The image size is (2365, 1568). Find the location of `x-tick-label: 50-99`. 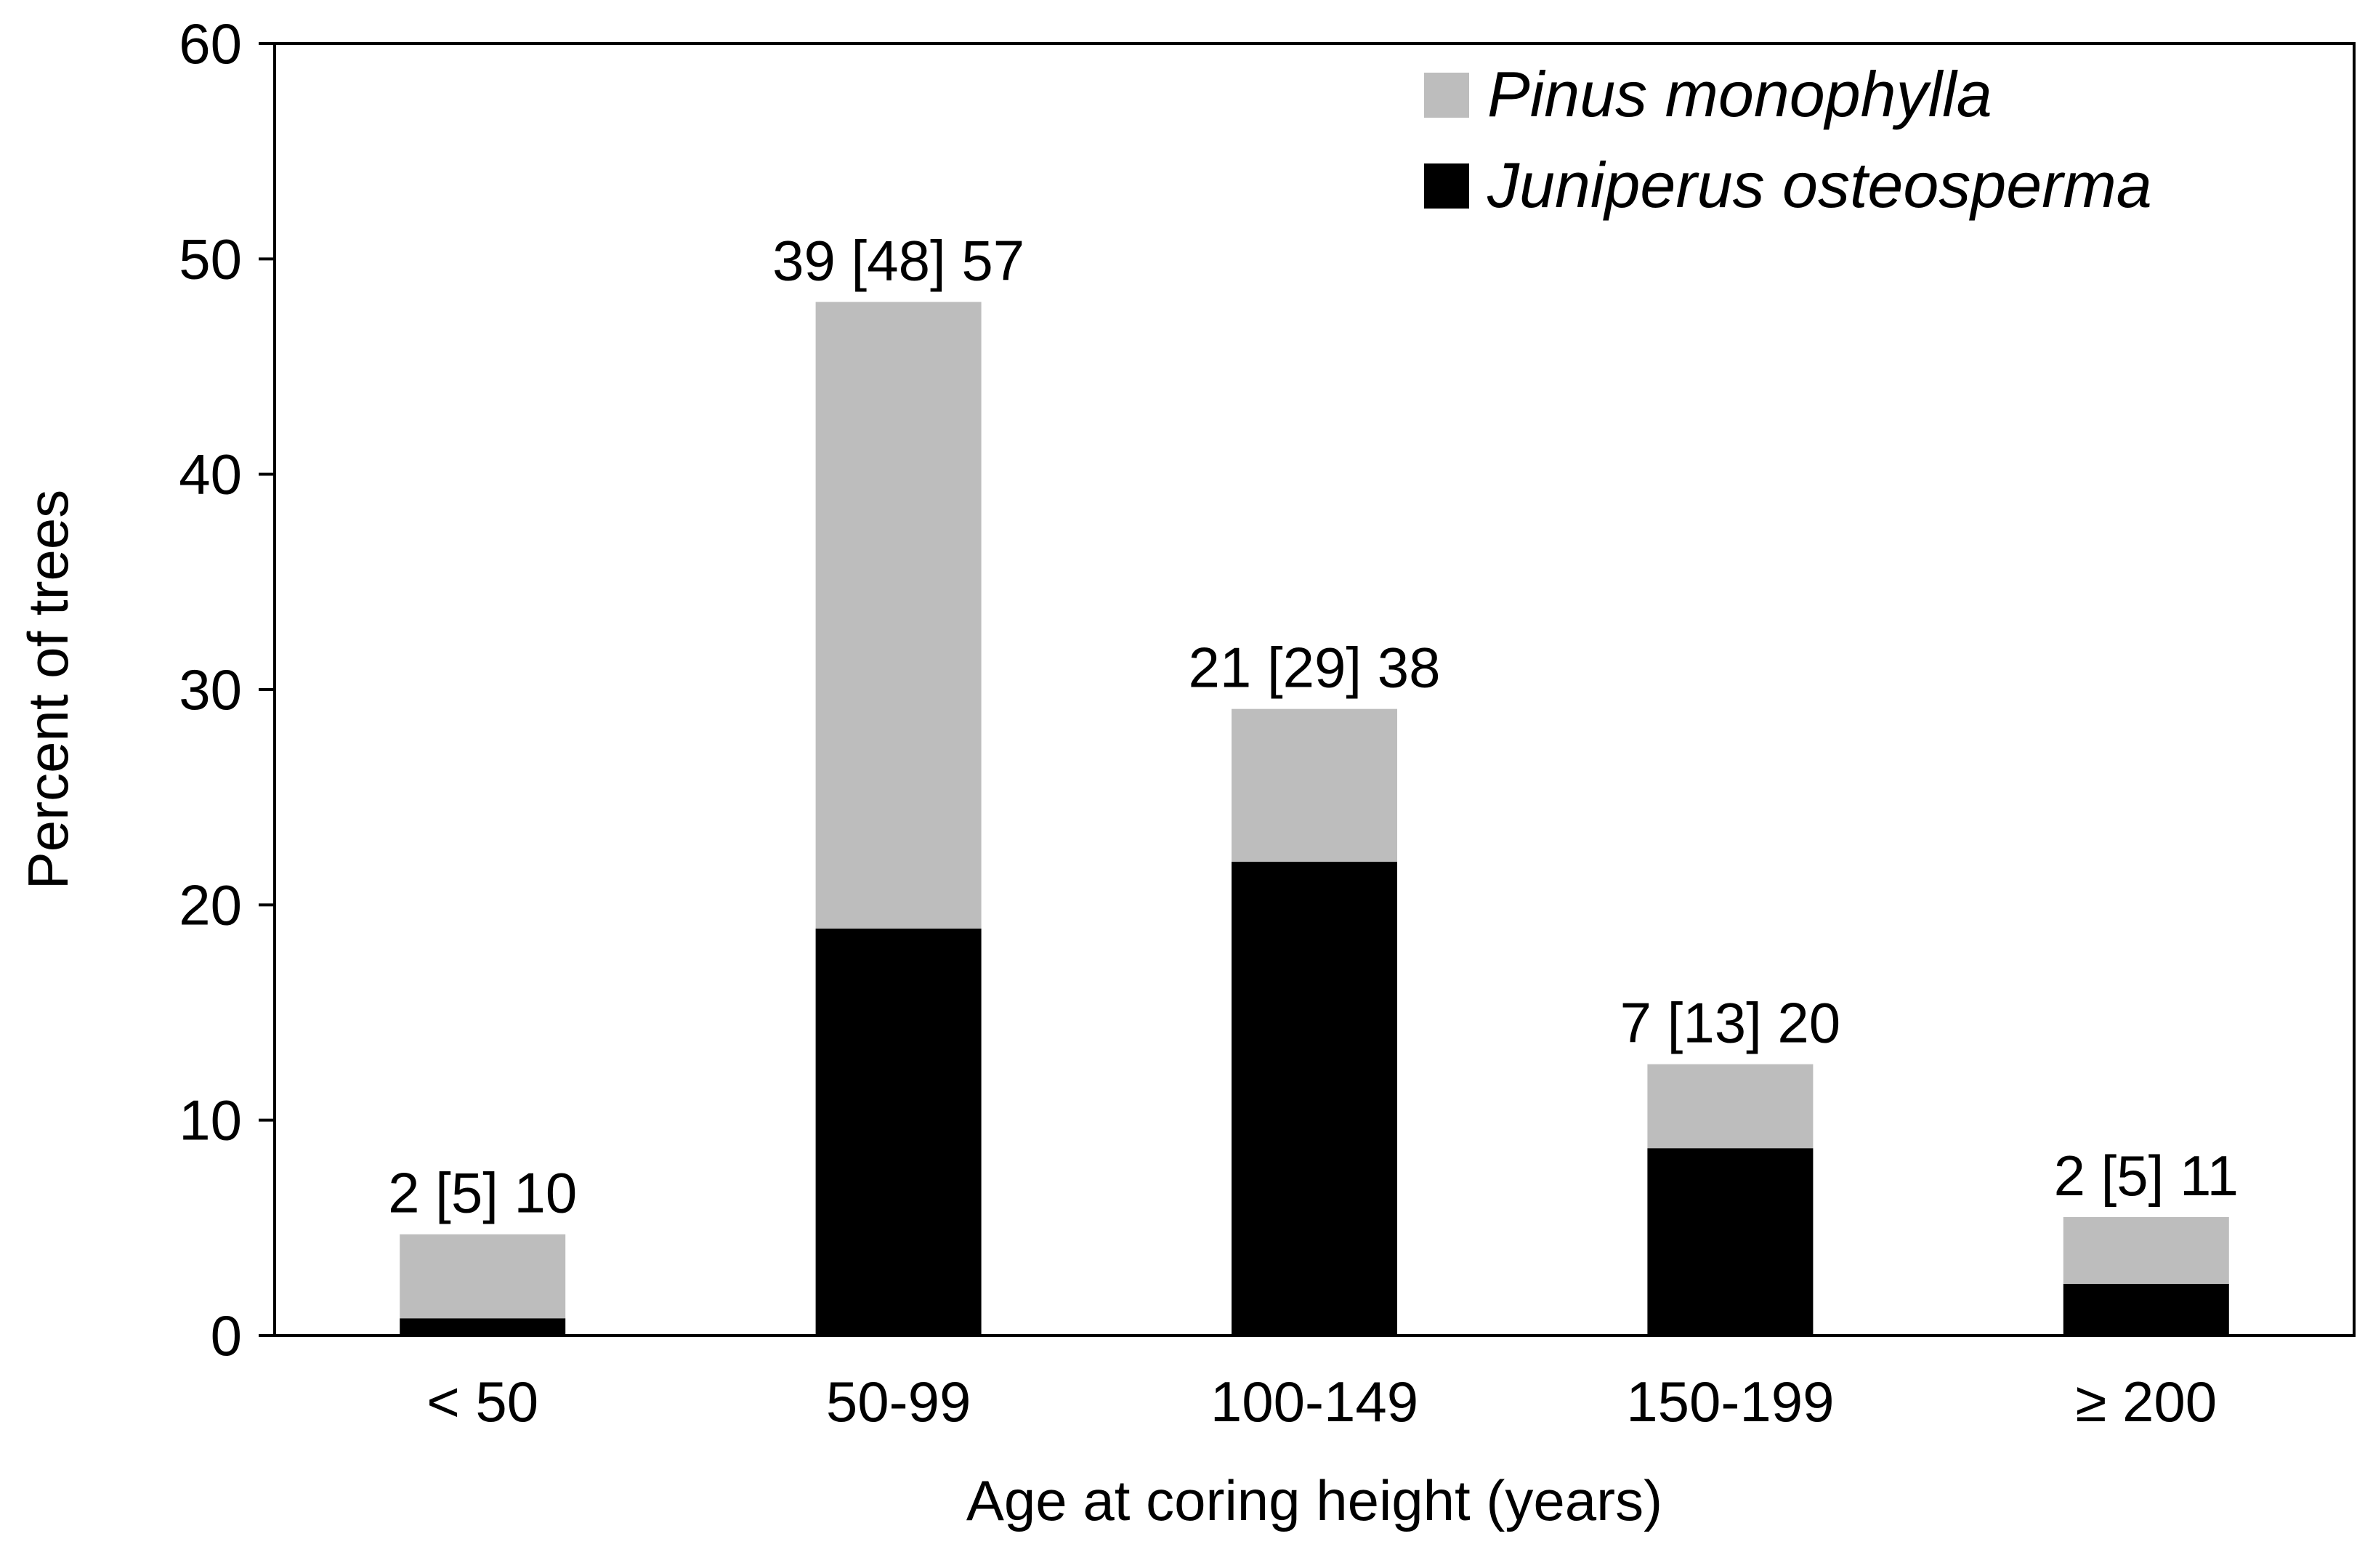

x-tick-label: 50-99 is located at coordinates (898, 1402).